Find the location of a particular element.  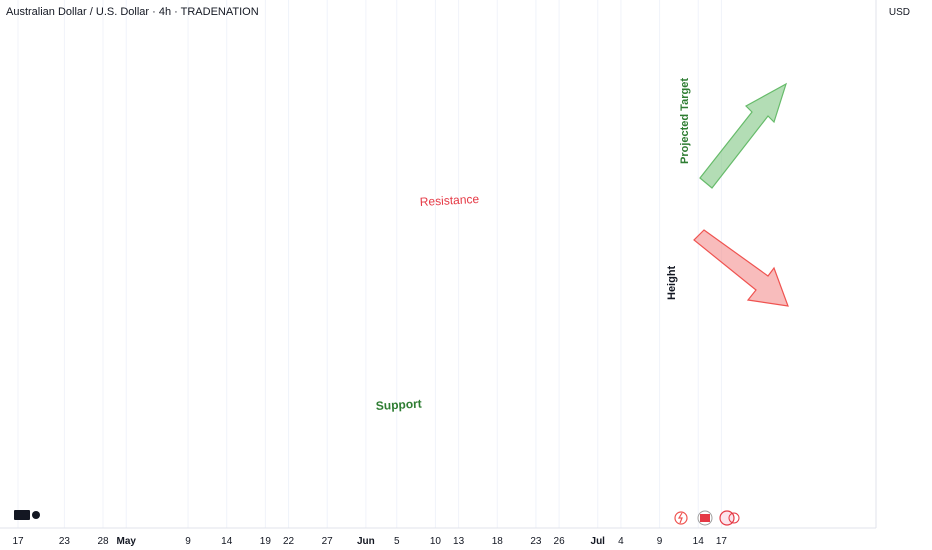

x-tick-label: 26 is located at coordinates (560, 541).